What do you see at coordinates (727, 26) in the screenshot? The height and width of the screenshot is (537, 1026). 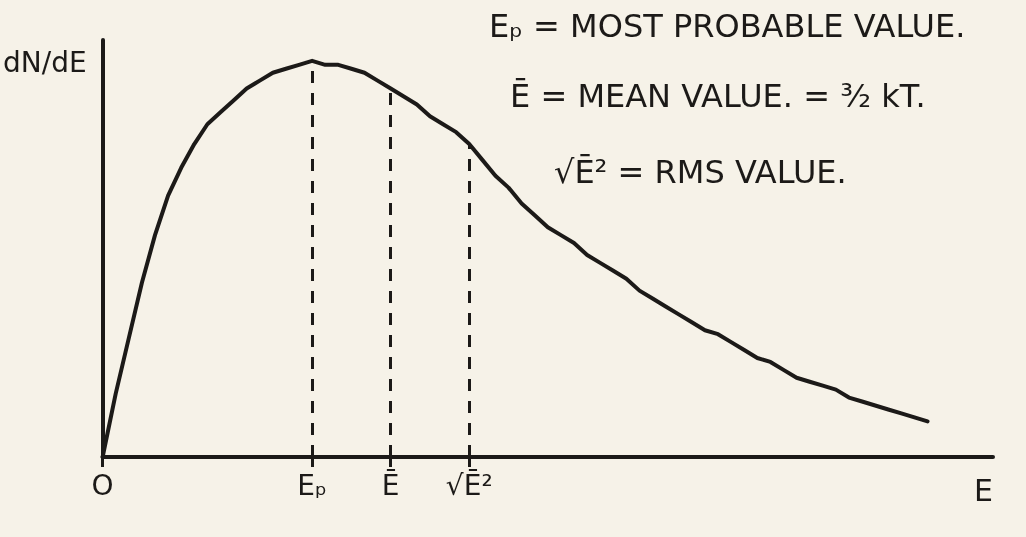 I see `text: Eₚ = MOST PROBABLE VALUE.` at bounding box center [727, 26].